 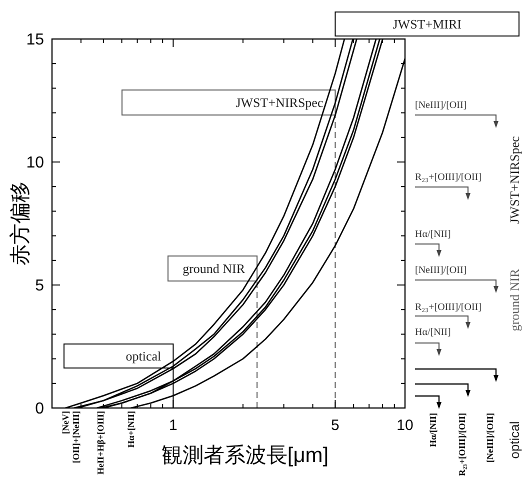 I want to click on ref-line-label: ground NIR, so click(x=214, y=268).